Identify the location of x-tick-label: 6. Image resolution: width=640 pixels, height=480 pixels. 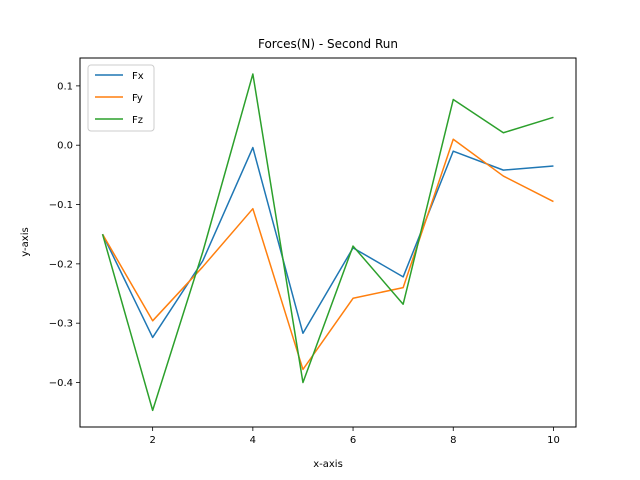
(353, 440).